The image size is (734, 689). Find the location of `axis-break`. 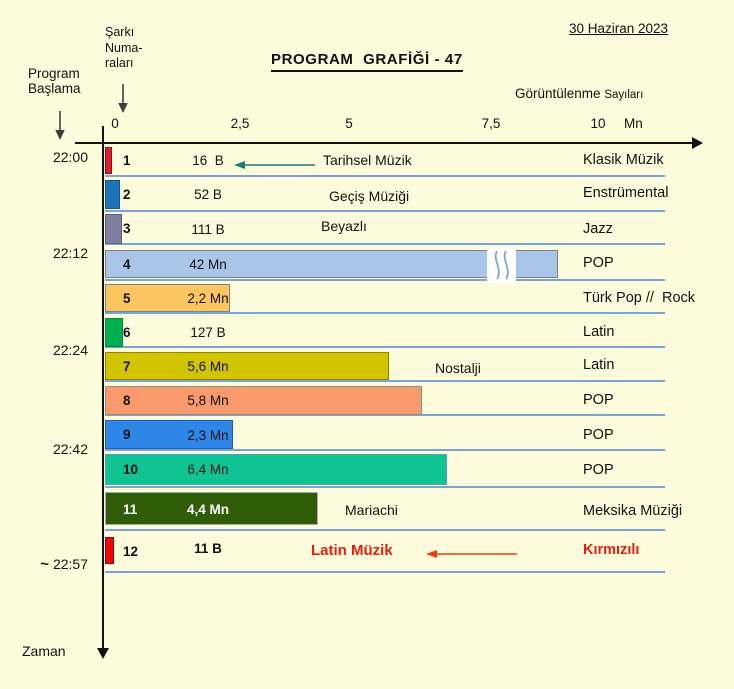

axis-break is located at coordinates (501, 265).